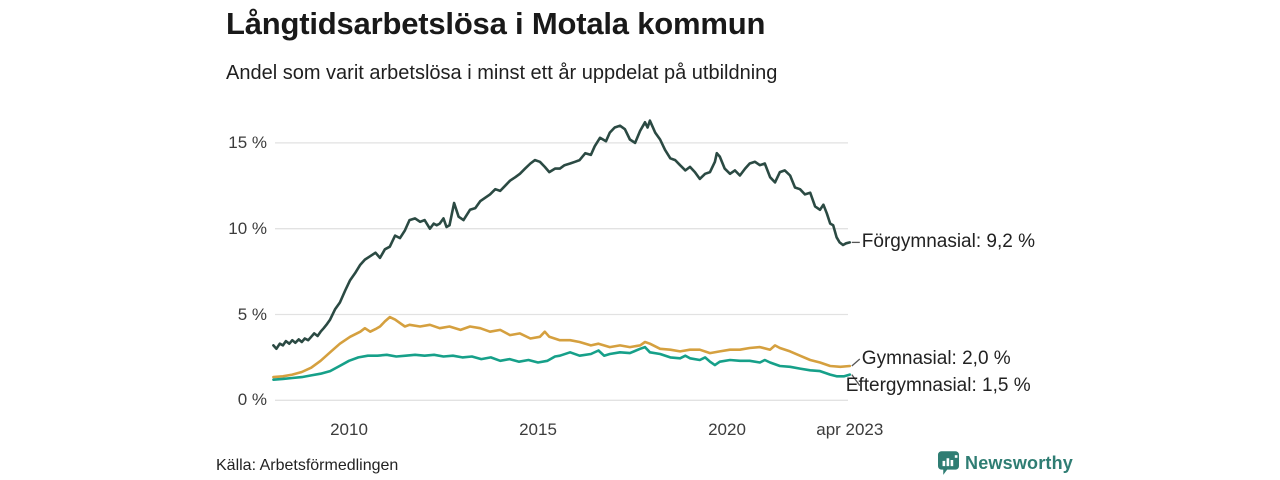  What do you see at coordinates (850, 429) in the screenshot?
I see `x-tick-apr-2023: apr 2023` at bounding box center [850, 429].